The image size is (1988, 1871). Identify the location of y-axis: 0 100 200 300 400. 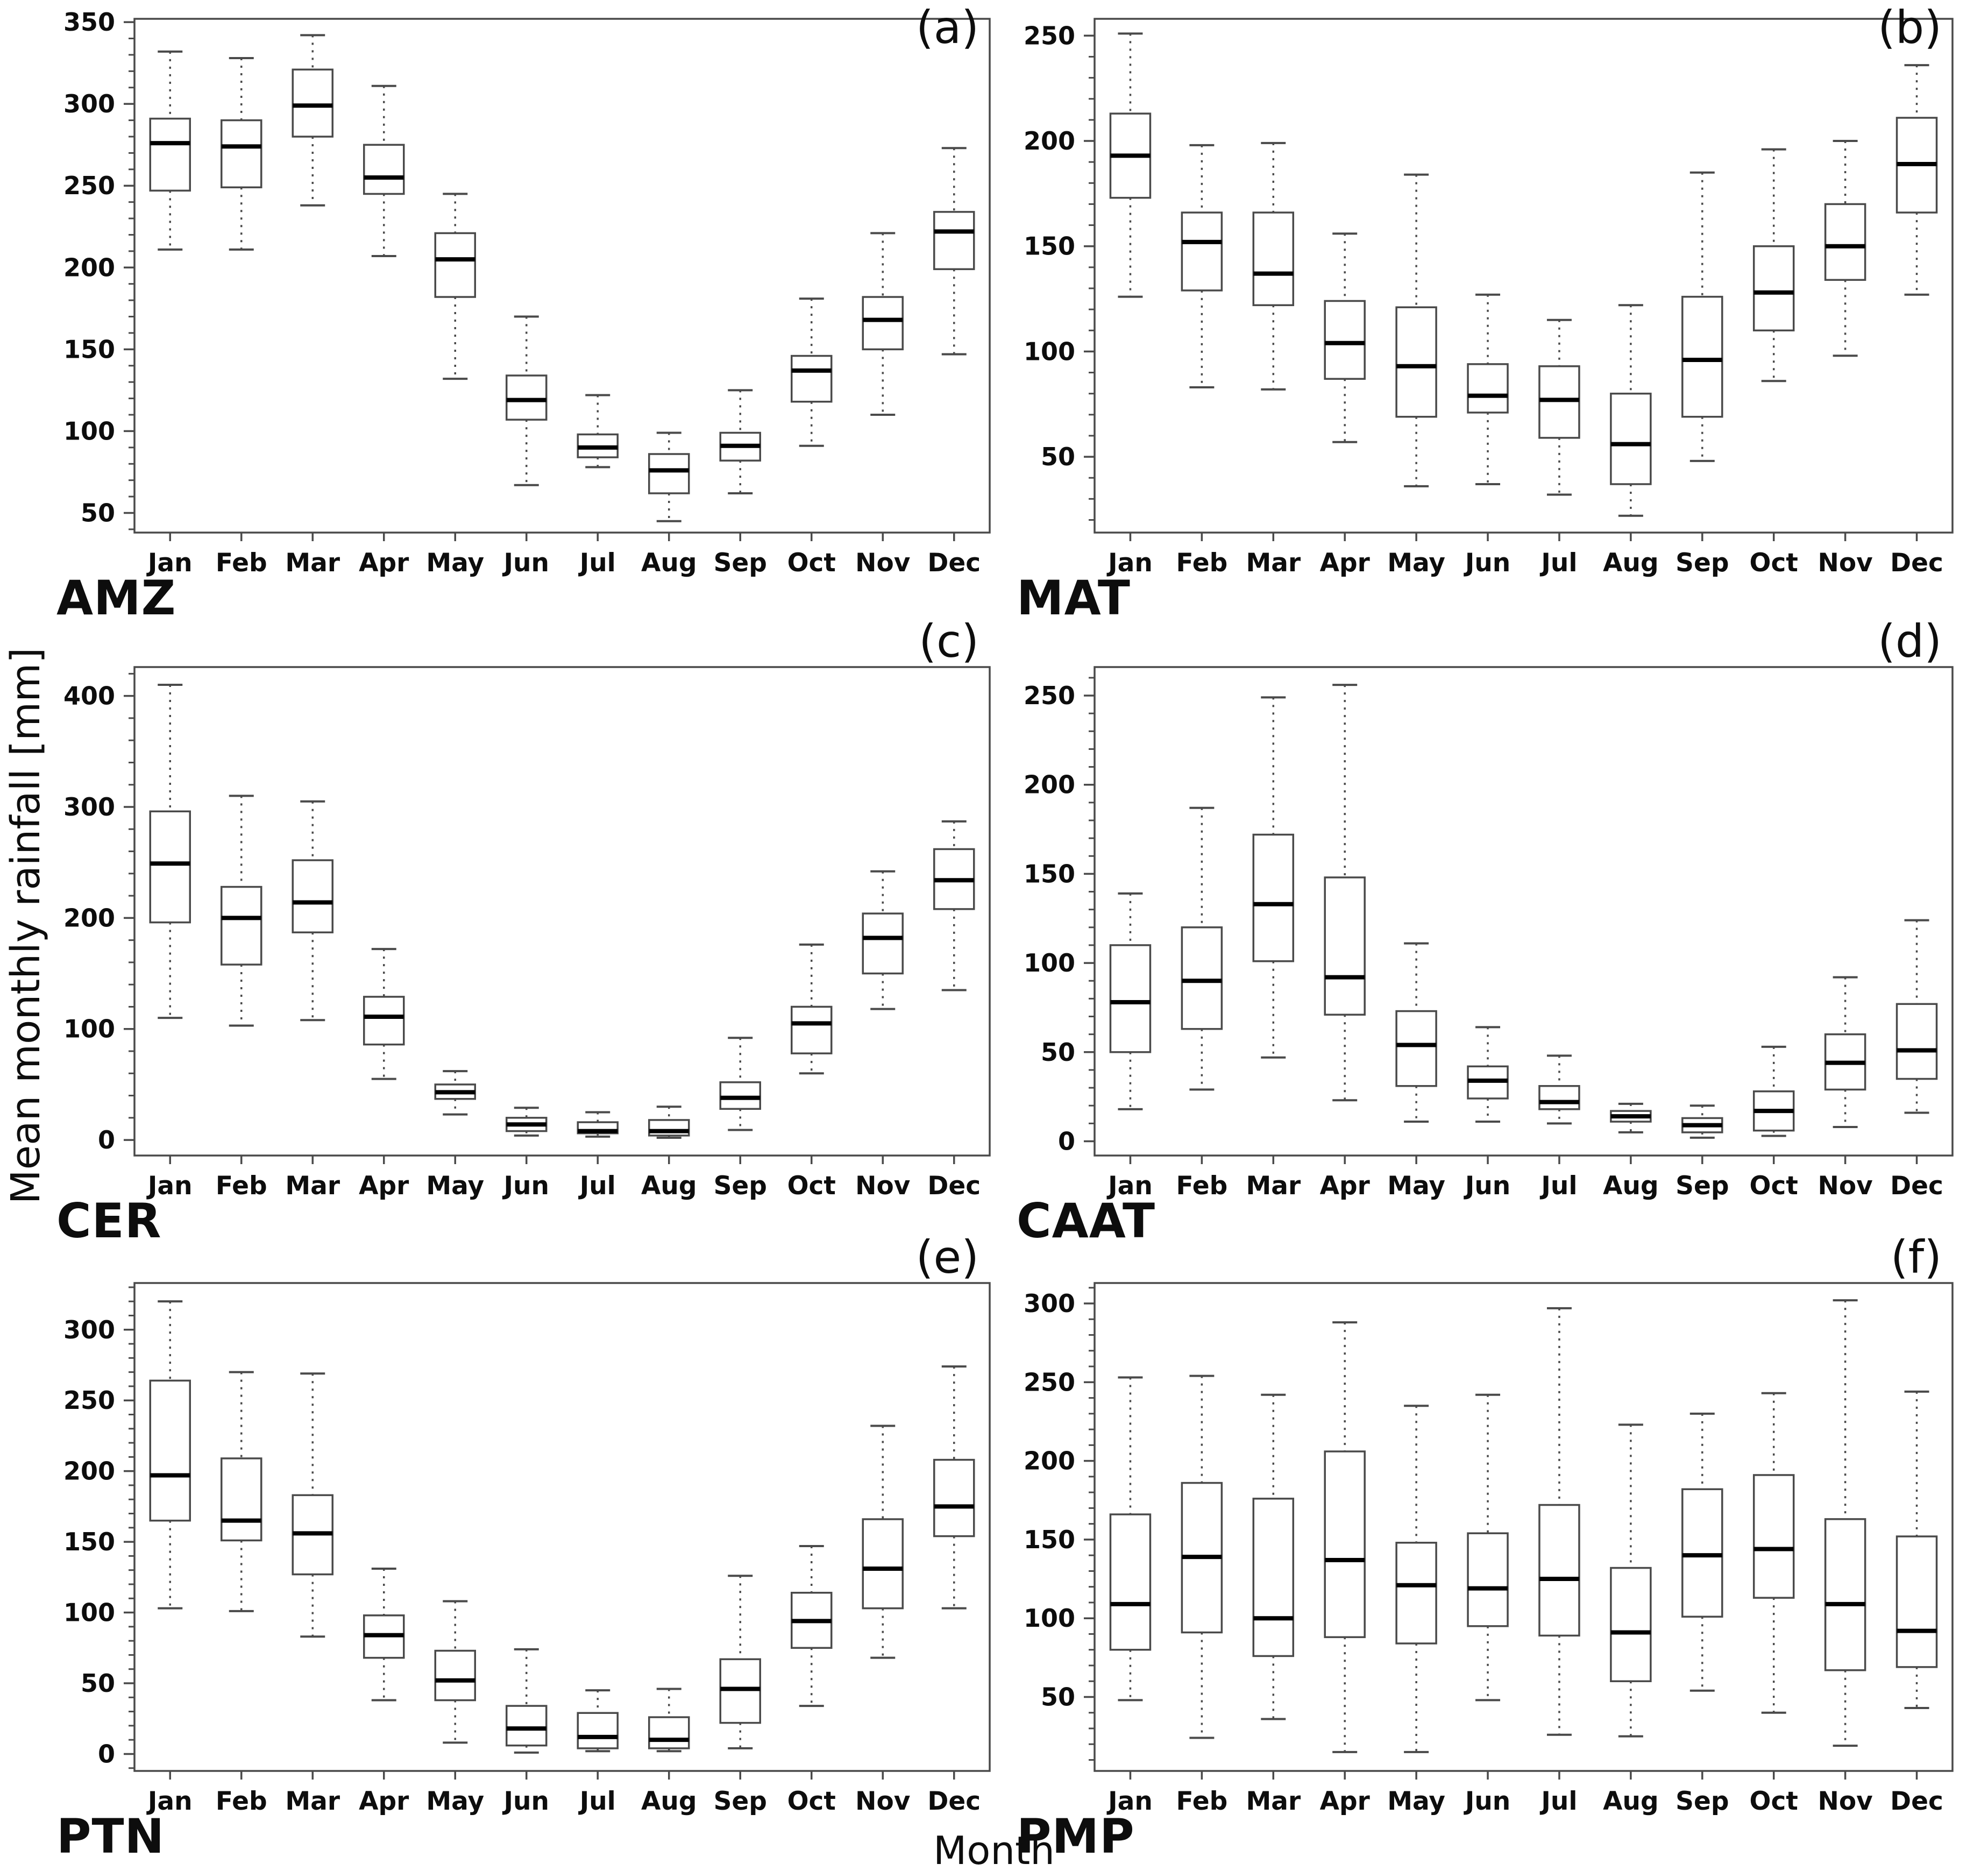
(98, 913).